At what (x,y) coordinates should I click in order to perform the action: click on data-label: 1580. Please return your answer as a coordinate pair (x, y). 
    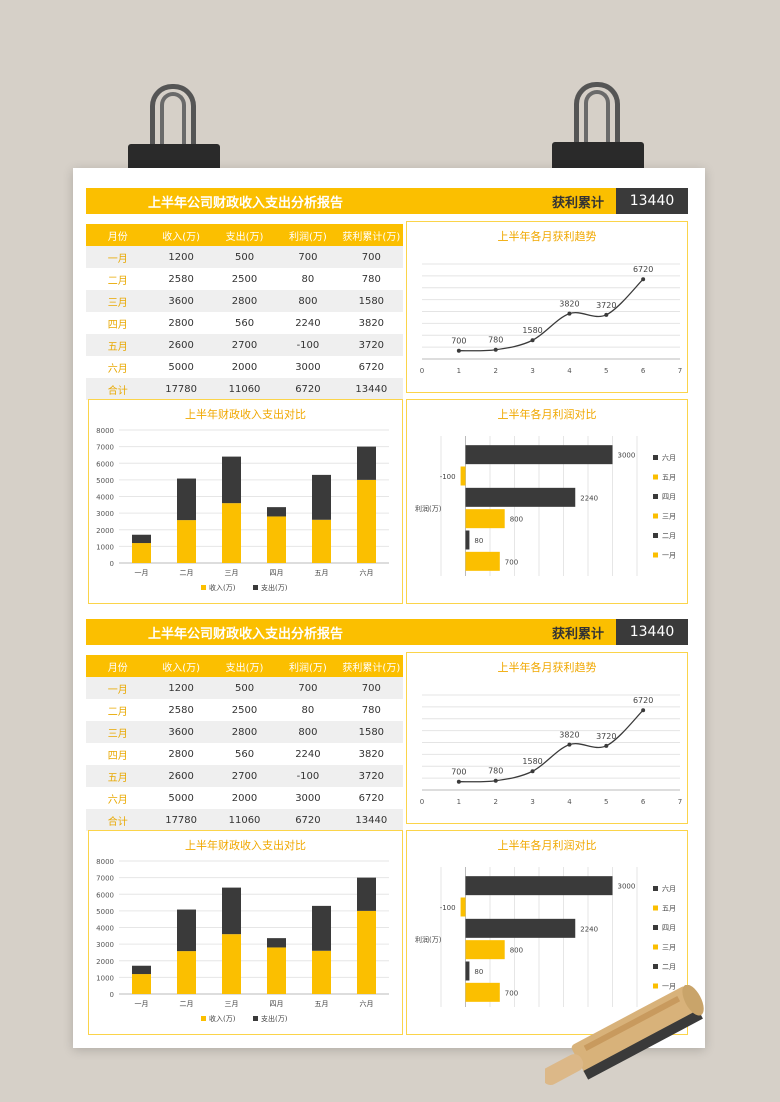
    Looking at the image, I should click on (532, 330).